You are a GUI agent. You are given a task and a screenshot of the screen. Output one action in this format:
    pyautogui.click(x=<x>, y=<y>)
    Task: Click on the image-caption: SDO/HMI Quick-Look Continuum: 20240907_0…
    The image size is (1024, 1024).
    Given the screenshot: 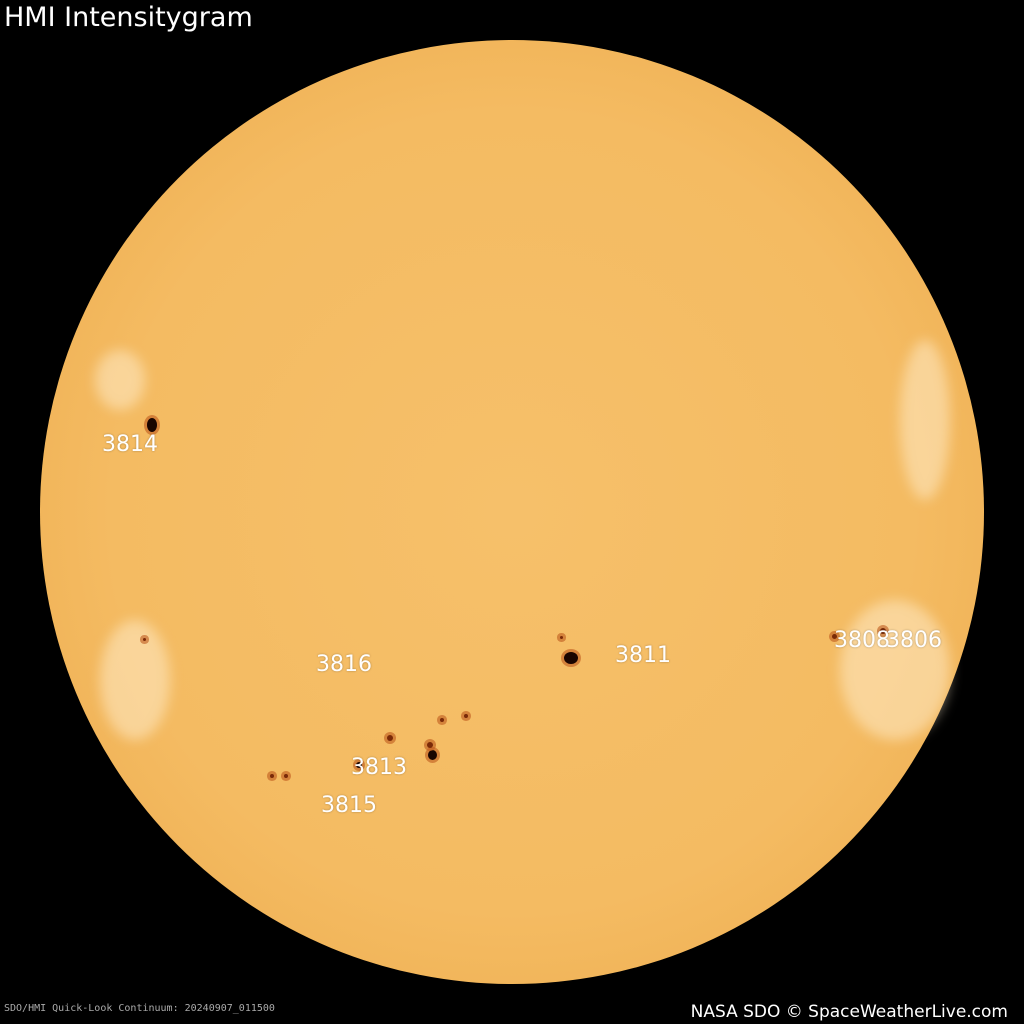 What is the action you would take?
    pyautogui.click(x=139, y=1008)
    